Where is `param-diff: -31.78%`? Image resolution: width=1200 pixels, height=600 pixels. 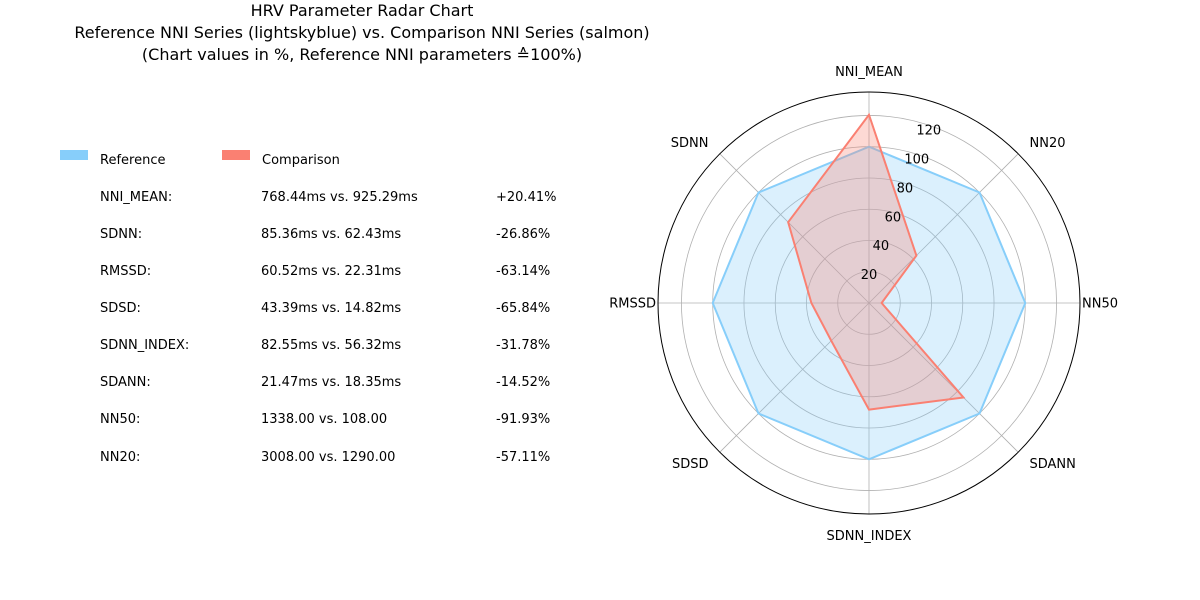 param-diff: -31.78% is located at coordinates (523, 345).